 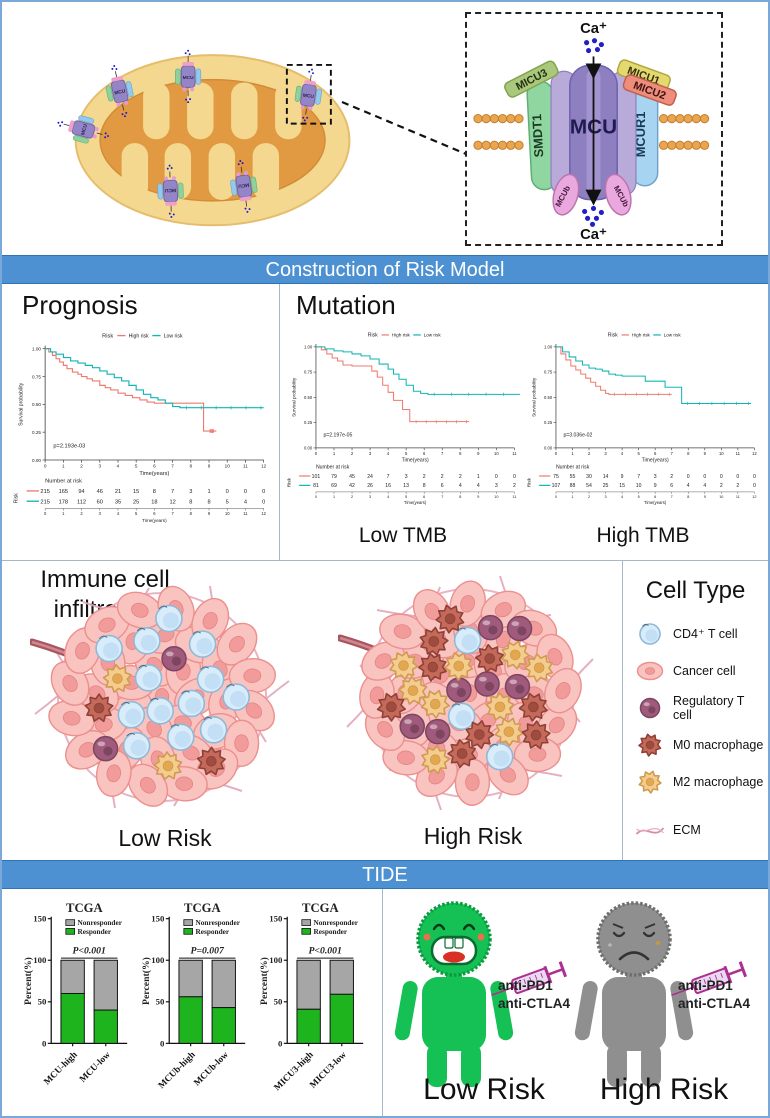 What do you see at coordinates (352, 477) in the screenshot?
I see `svg-text: 45` at bounding box center [352, 477].